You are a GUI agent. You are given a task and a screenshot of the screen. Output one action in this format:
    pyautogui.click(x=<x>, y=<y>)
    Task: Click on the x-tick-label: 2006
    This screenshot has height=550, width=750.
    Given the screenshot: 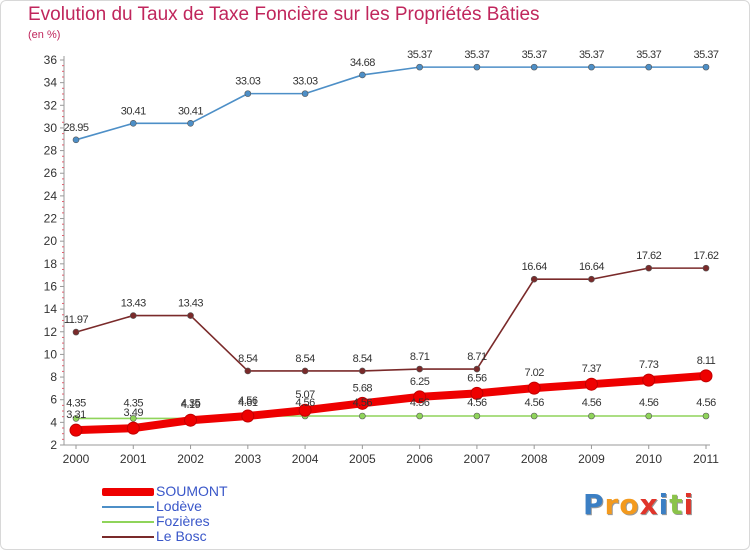 What is the action you would take?
    pyautogui.click(x=419, y=459)
    